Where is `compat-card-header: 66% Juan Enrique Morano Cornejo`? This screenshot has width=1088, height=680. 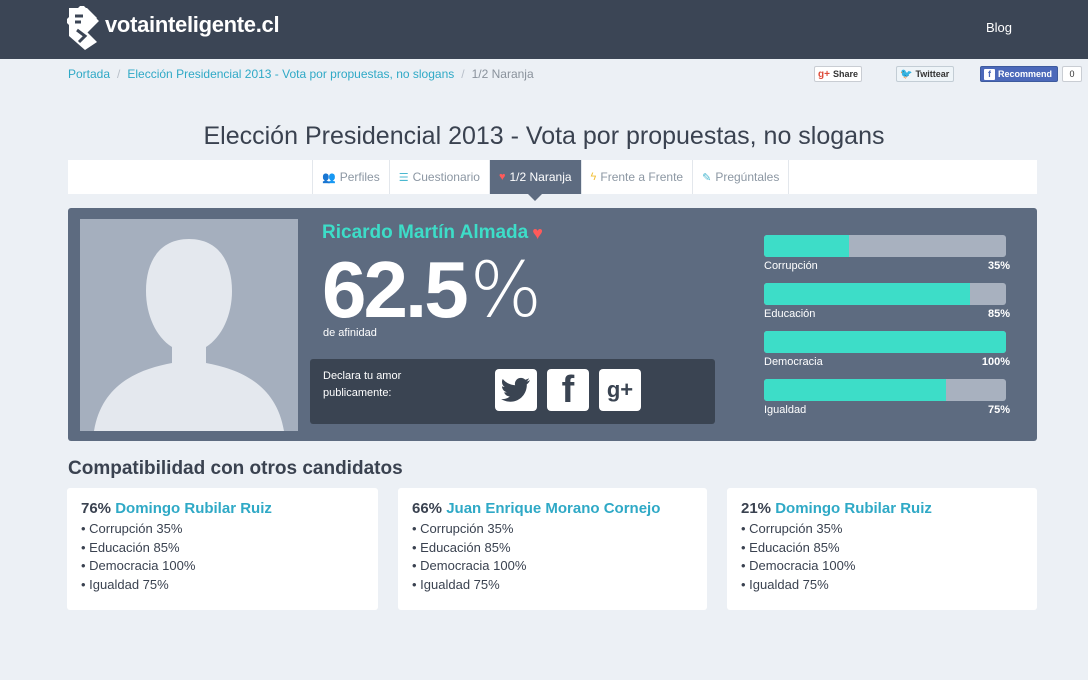
compat-card-header: 66% Juan Enrique Morano Cornejo is located at coordinates (536, 508).